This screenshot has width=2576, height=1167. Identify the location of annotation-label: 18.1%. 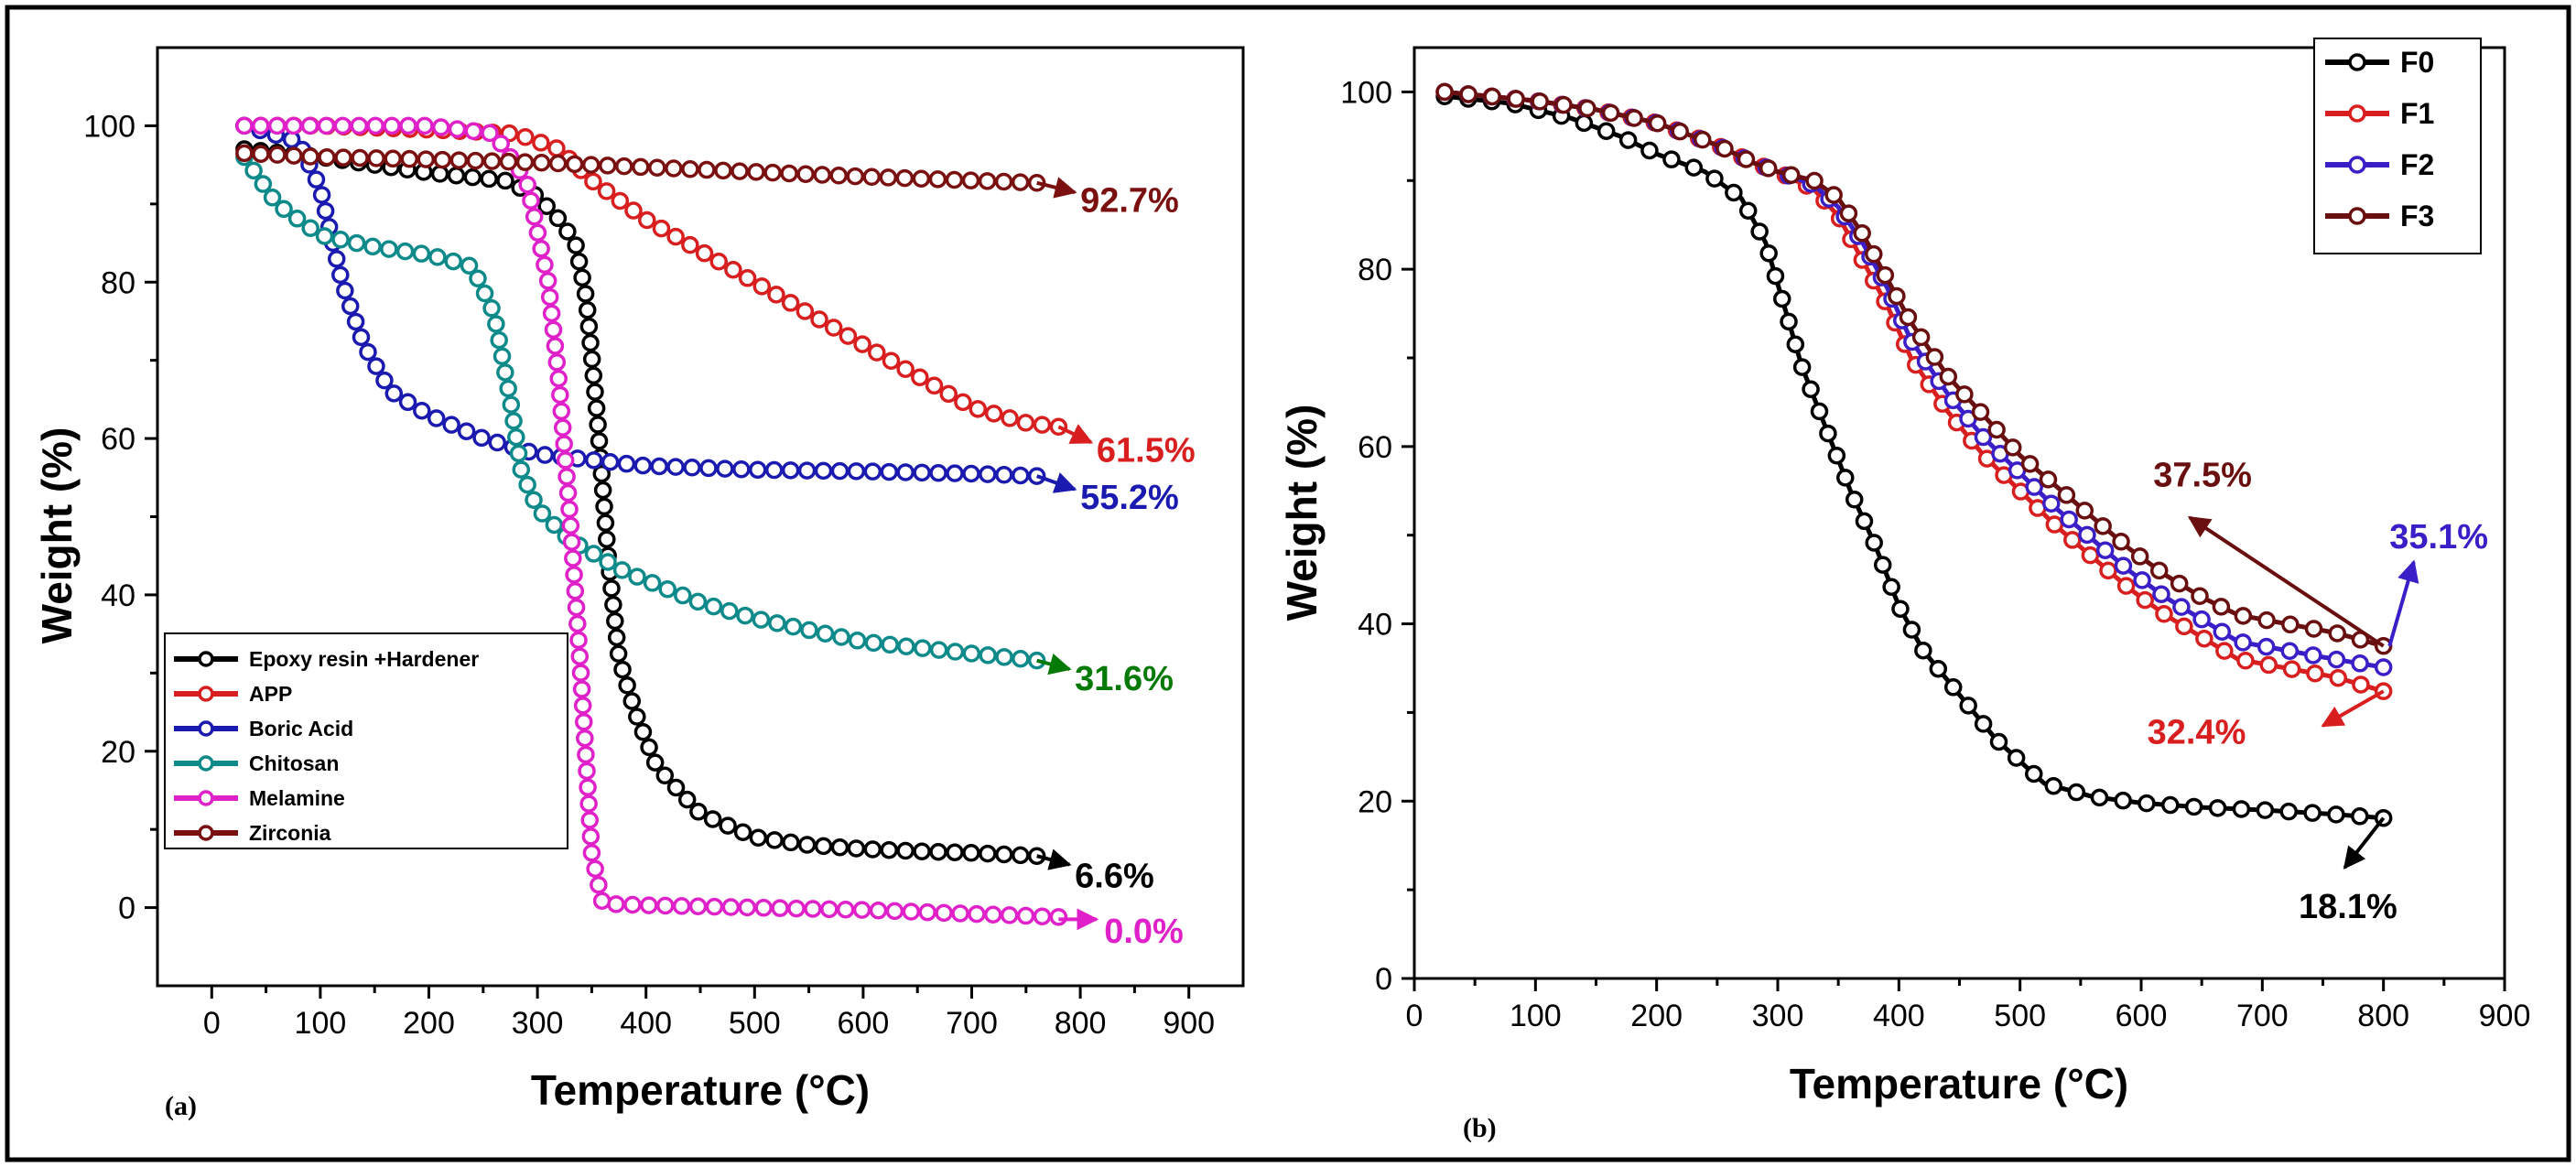
(2348, 907).